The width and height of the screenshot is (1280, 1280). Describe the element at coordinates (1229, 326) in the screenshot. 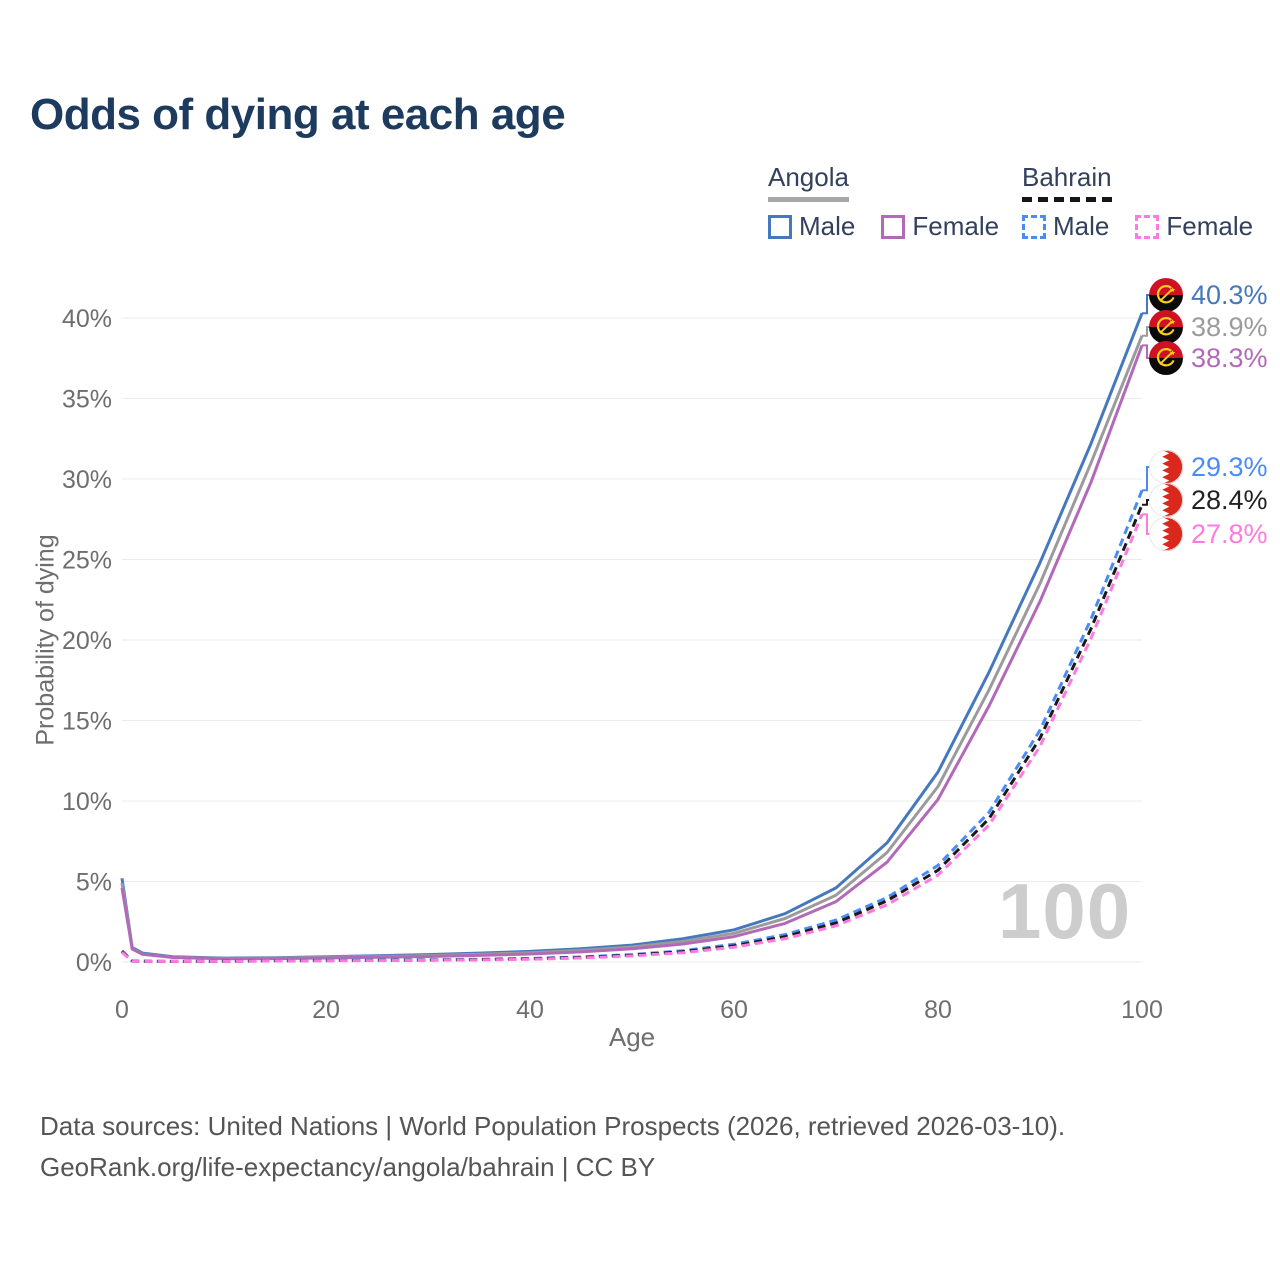

I see `end-label-value: 38.9%` at that location.